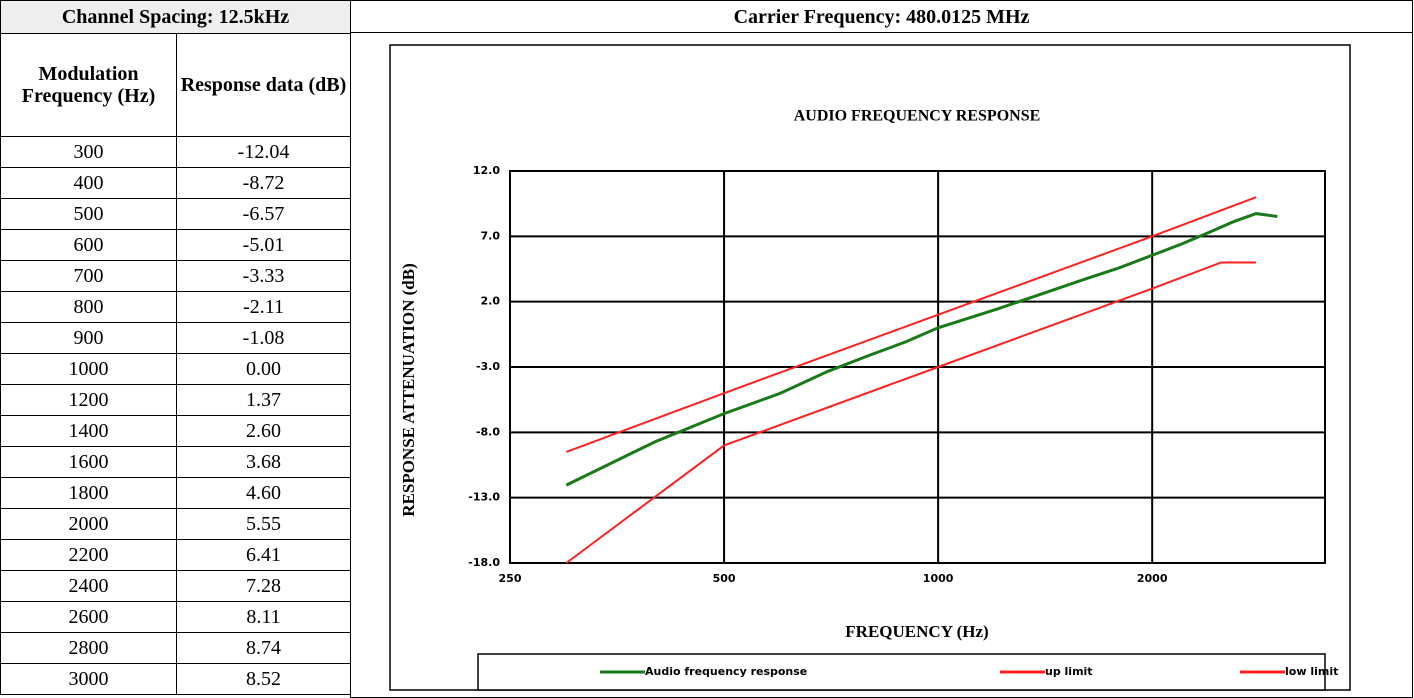 The height and width of the screenshot is (698, 1414). I want to click on y-tick-label: -18.0, so click(484, 562).